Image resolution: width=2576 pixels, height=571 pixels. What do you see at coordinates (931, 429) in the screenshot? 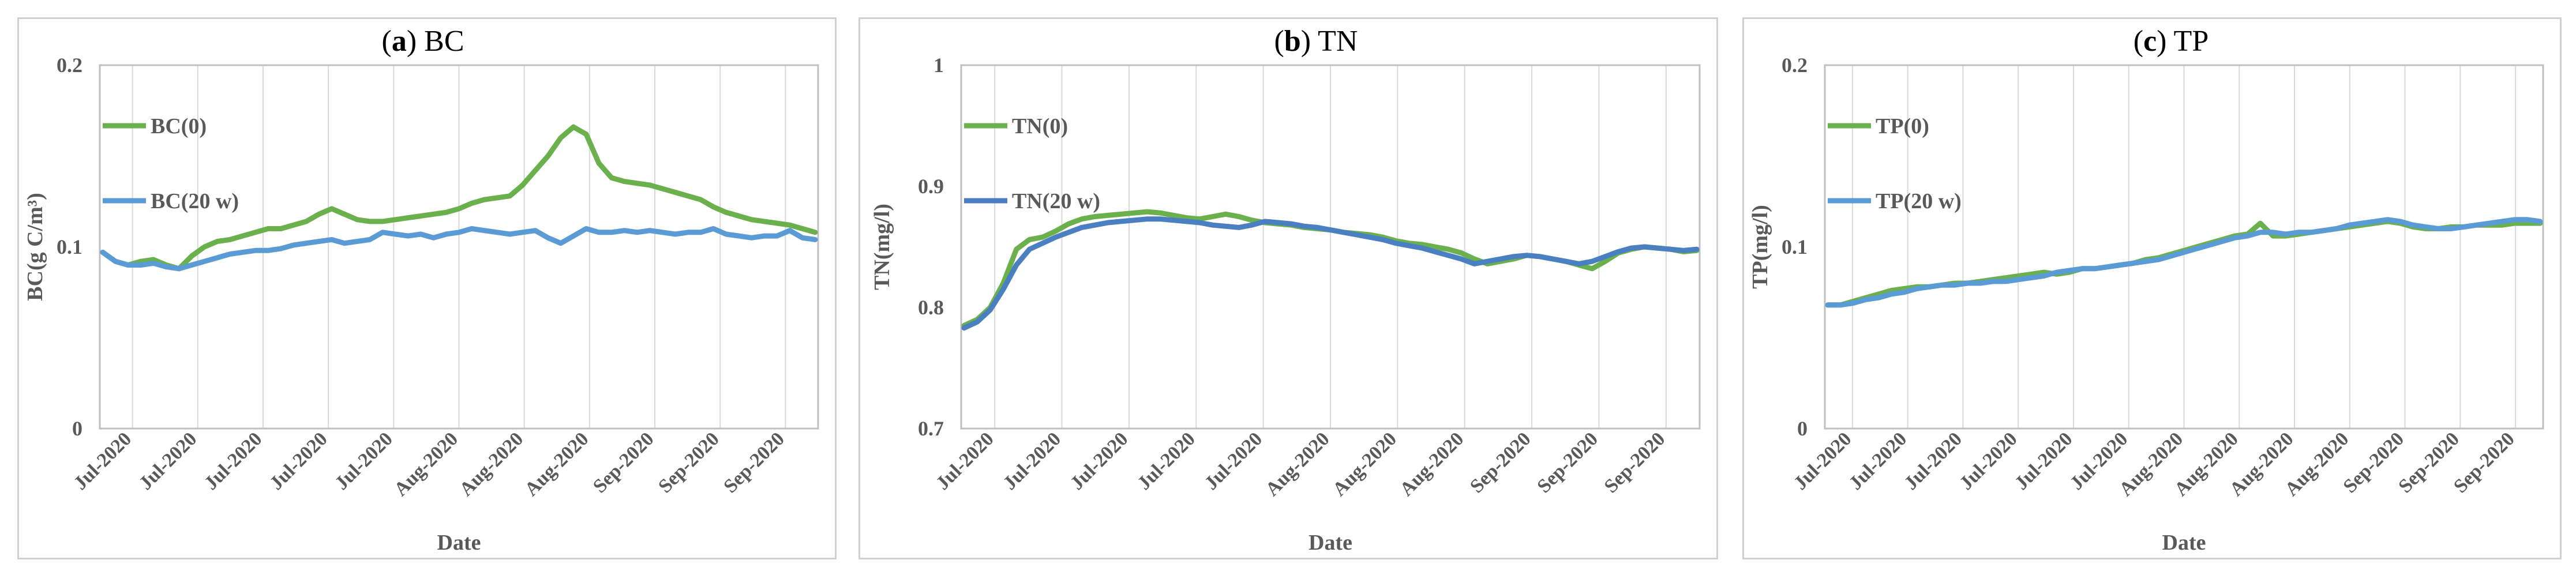
I see `y-tick-label: 0.7` at bounding box center [931, 429].